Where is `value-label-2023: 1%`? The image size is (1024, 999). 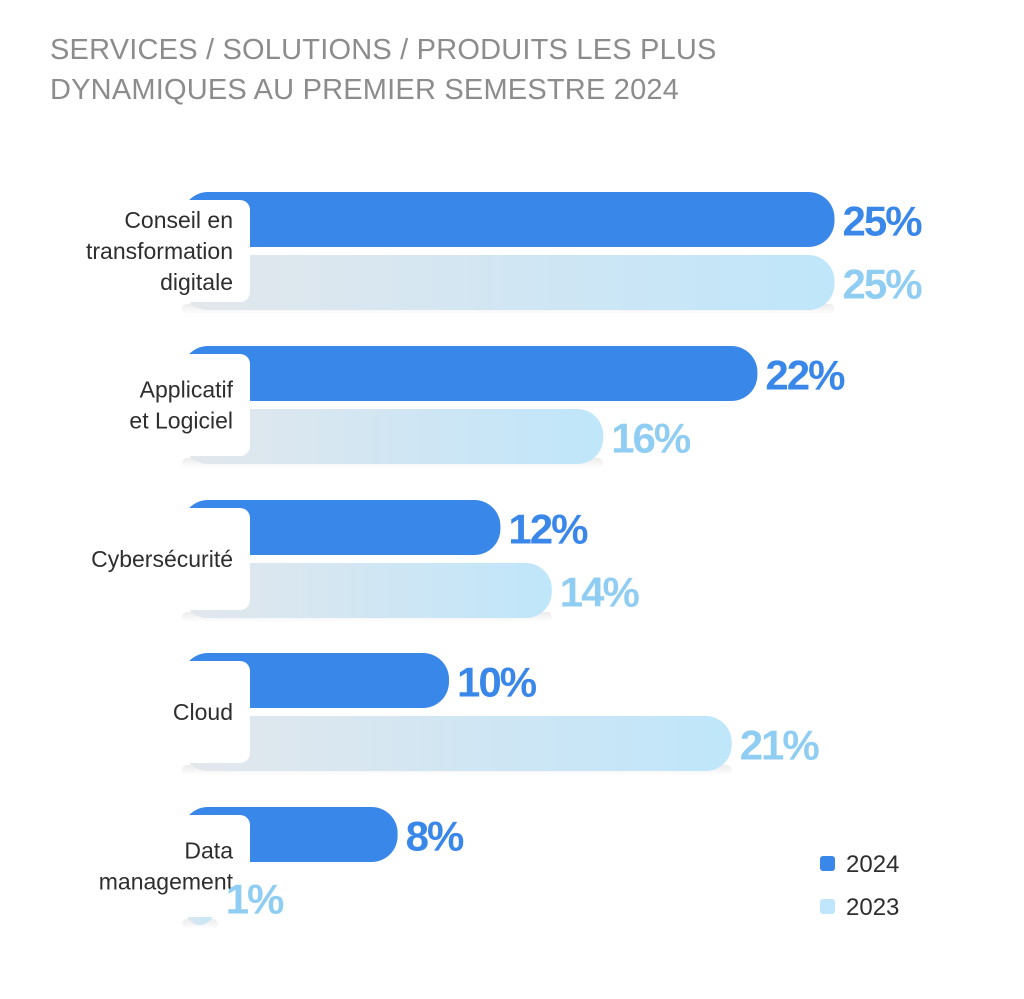 value-label-2023: 1% is located at coordinates (255, 899).